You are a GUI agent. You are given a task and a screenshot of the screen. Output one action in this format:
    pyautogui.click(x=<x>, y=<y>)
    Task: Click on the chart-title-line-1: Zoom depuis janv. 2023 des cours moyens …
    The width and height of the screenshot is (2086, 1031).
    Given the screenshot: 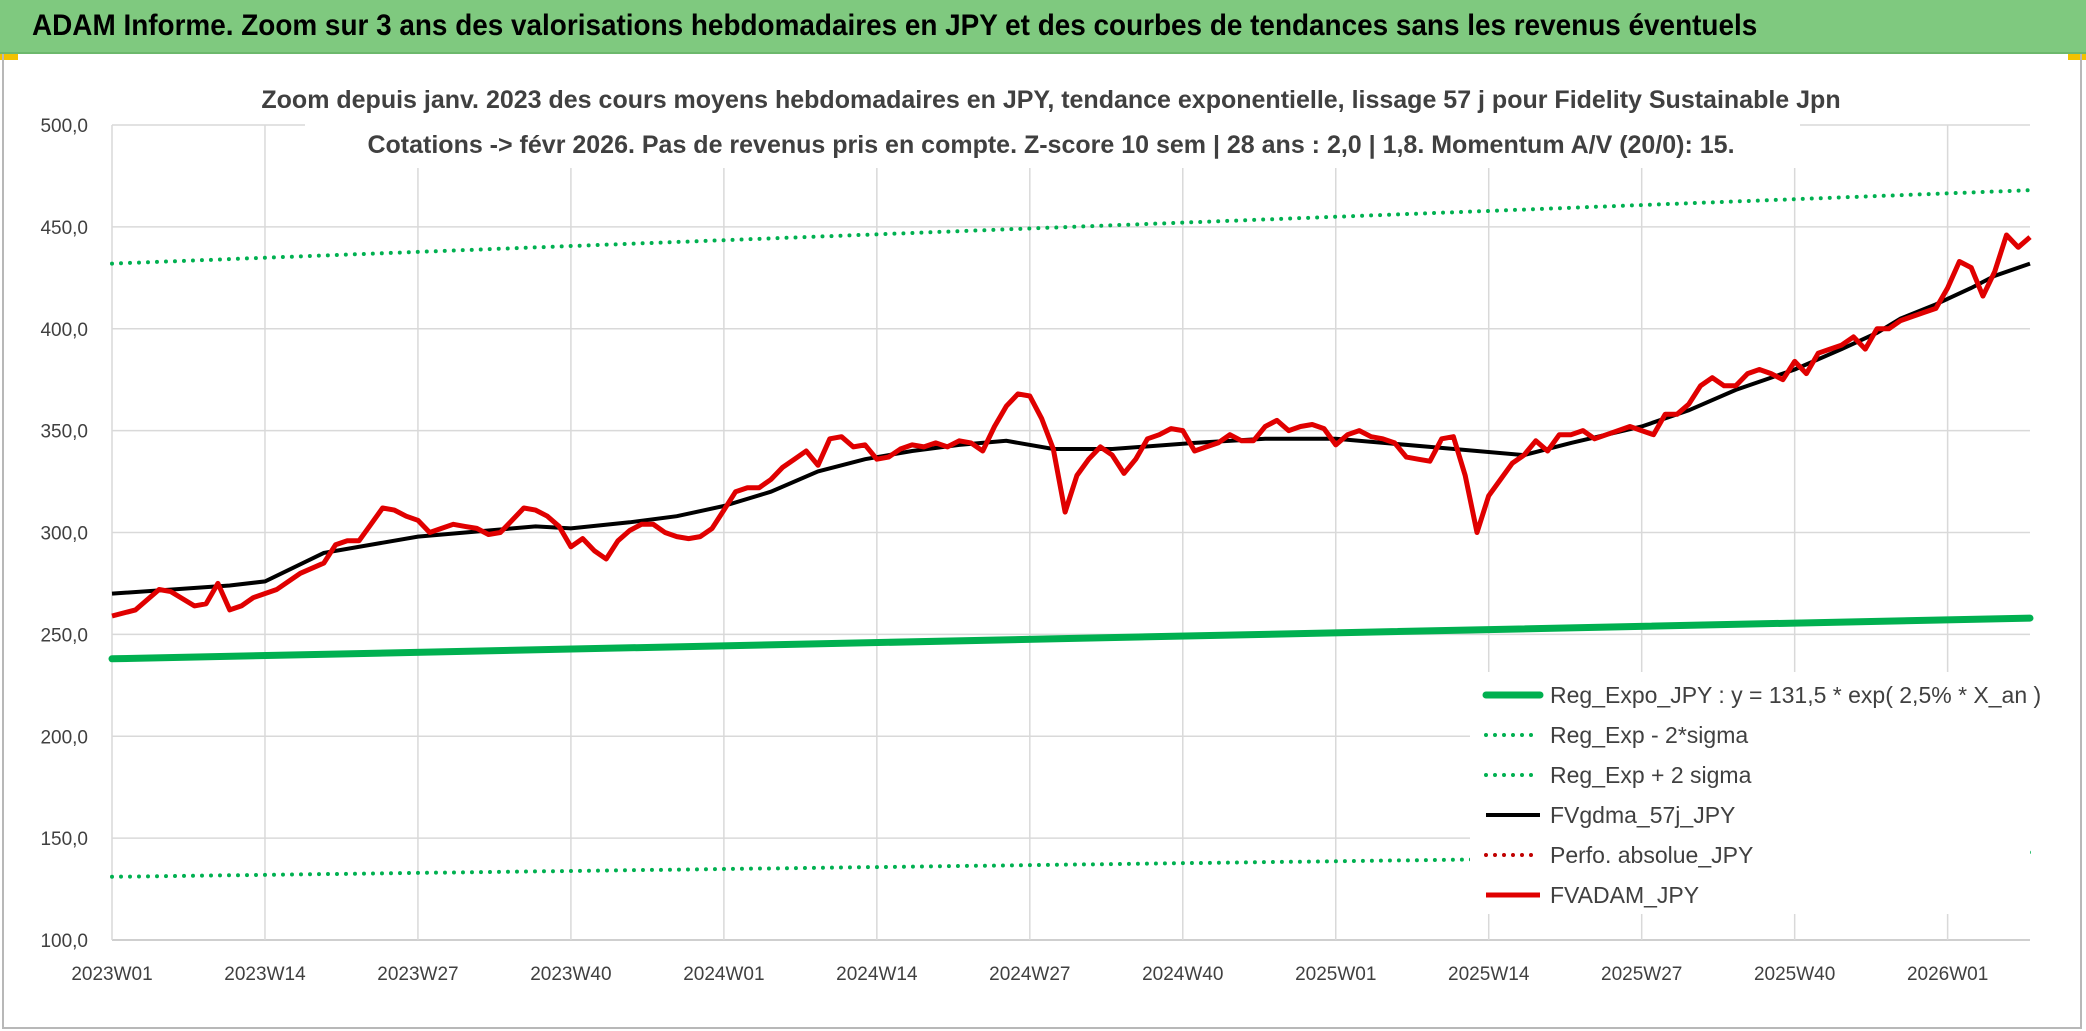 What is the action you would take?
    pyautogui.click(x=1050, y=100)
    